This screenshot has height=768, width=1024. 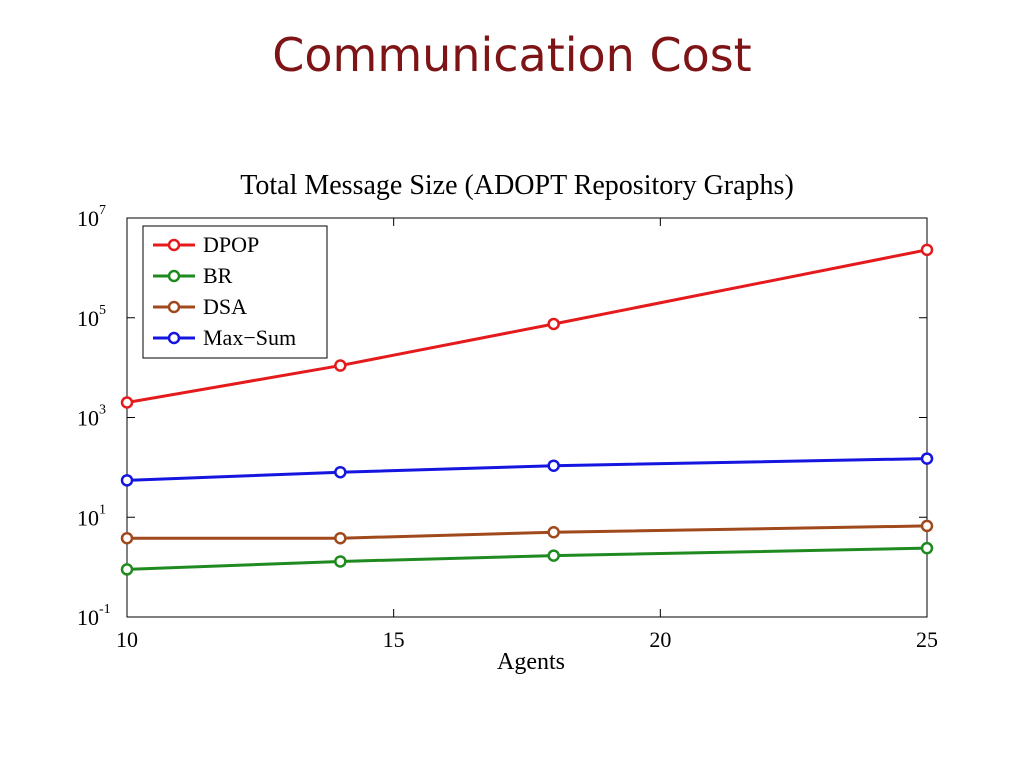 I want to click on y-tick-label-exponent: -1, so click(x=105, y=609).